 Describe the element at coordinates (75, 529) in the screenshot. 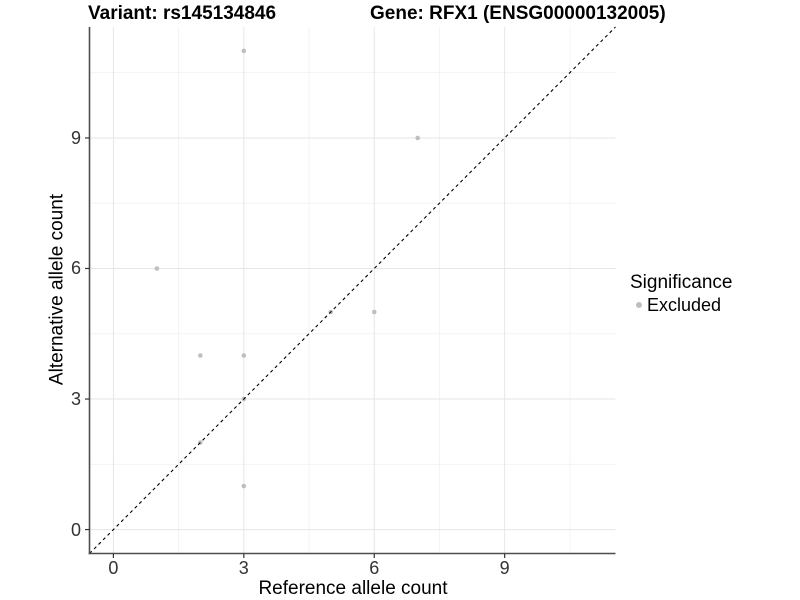

I see `y-tick-label: 0` at that location.